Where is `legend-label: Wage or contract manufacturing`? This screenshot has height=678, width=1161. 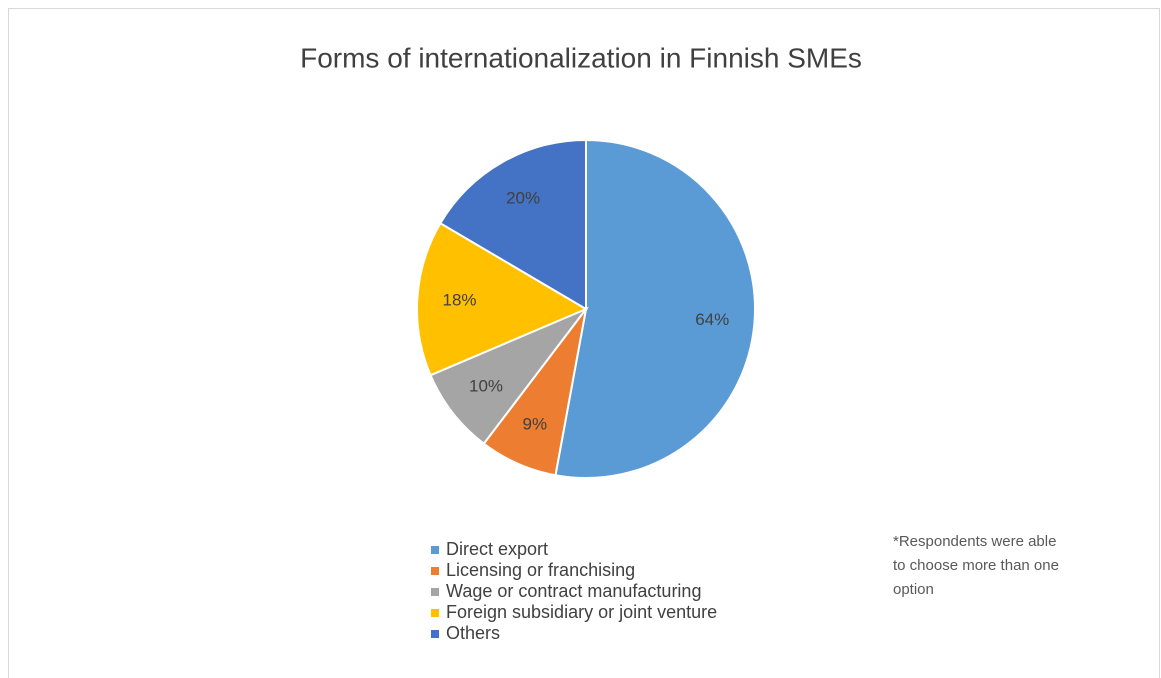
legend-label: Wage or contract manufacturing is located at coordinates (573, 591).